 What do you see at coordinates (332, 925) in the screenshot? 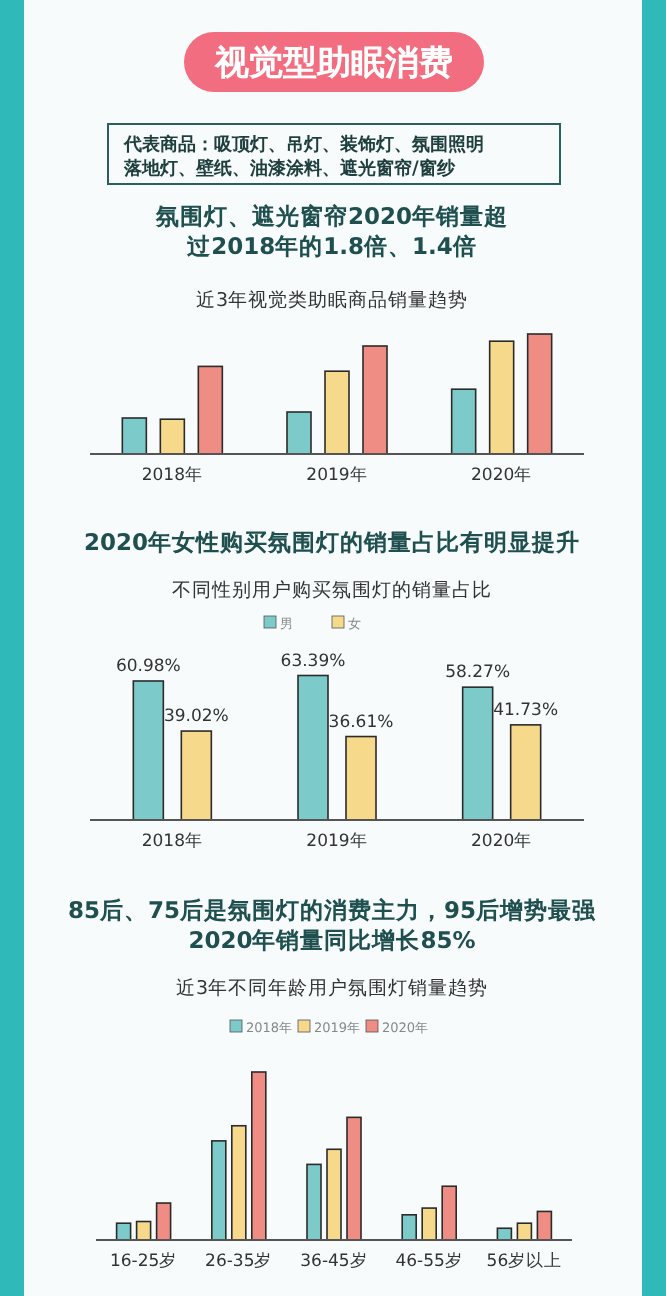
I see `chart-title: 85后、75后是氛围灯的消费主力，95后增势最强2020年销量同比增长85%` at bounding box center [332, 925].